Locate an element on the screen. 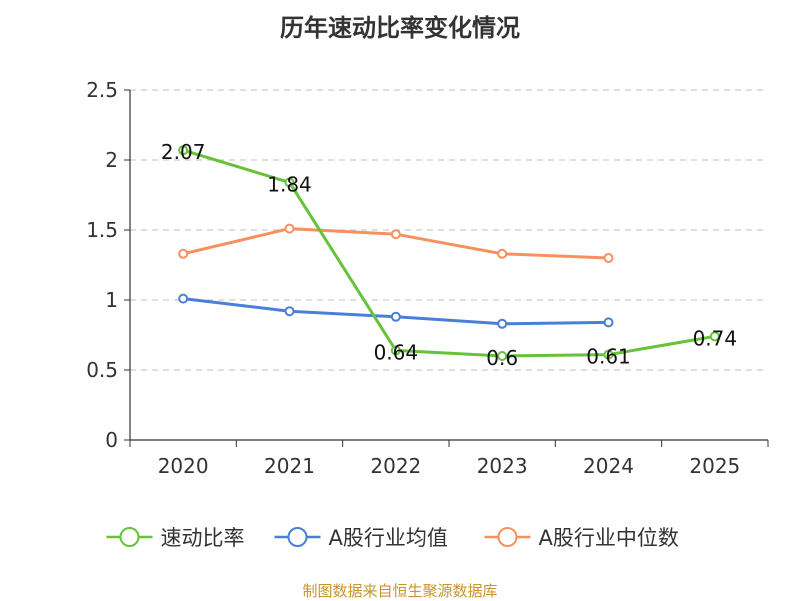  source-note: 制图数据来自恒生聚源数据库 is located at coordinates (400, 591).